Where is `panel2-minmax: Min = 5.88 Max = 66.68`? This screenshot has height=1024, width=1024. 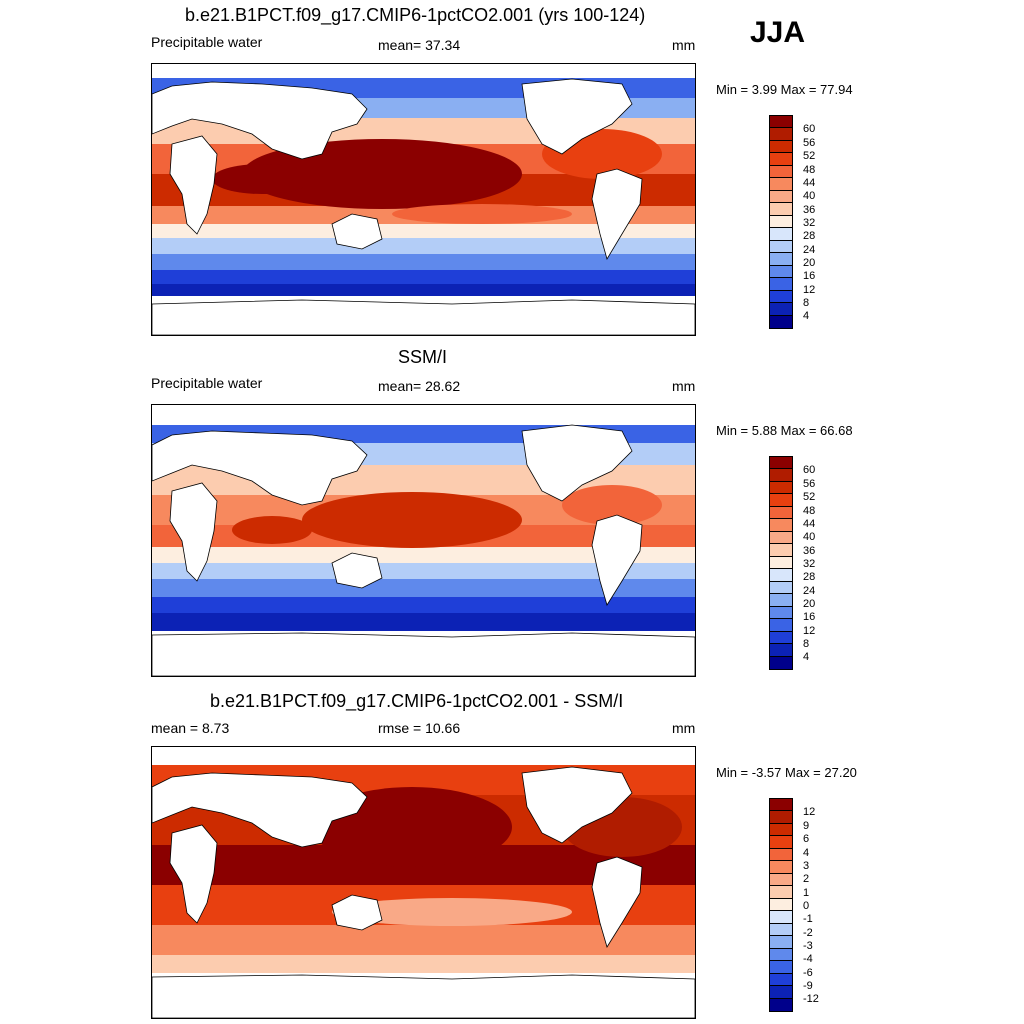 panel2-minmax: Min = 5.88 Max = 66.68 is located at coordinates (784, 430).